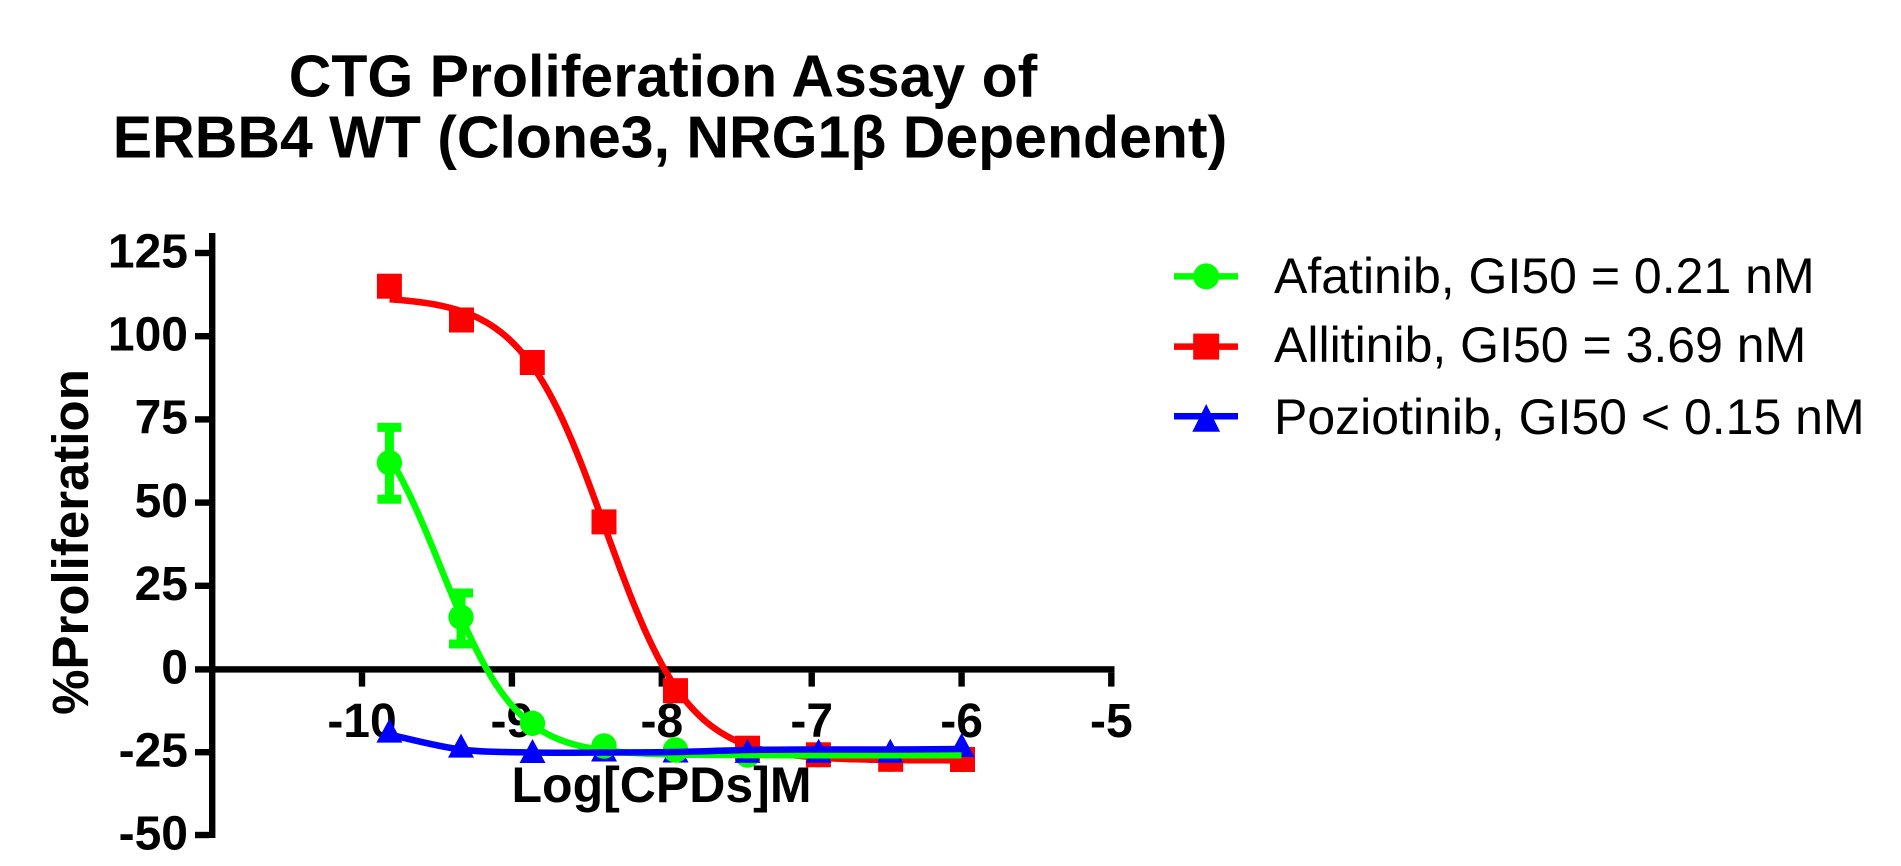 This screenshot has width=1901, height=866. I want to click on svg-text: Afatinib, GI50 = 0.21 nM, so click(1544, 276).